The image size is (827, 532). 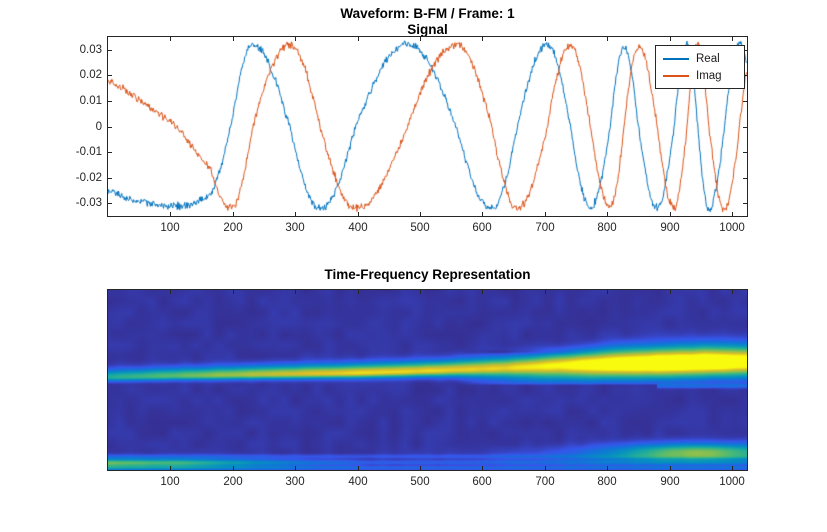 What do you see at coordinates (708, 58) in the screenshot?
I see `legend-label-real: Real` at bounding box center [708, 58].